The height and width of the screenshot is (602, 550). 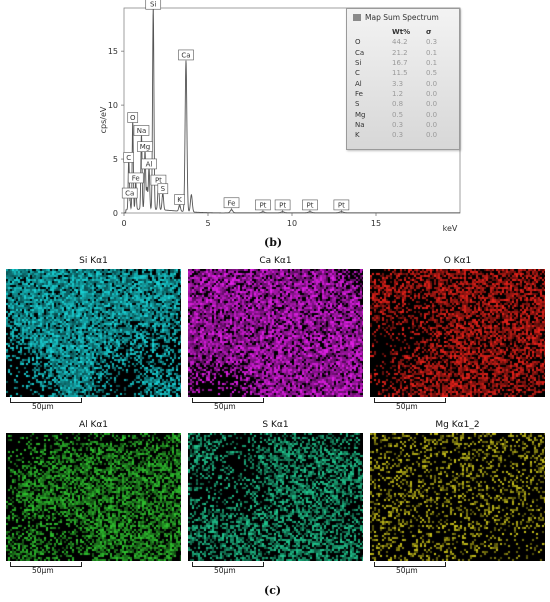 What do you see at coordinates (153, 5) in the screenshot?
I see `peak-label-text: Si` at bounding box center [153, 5].